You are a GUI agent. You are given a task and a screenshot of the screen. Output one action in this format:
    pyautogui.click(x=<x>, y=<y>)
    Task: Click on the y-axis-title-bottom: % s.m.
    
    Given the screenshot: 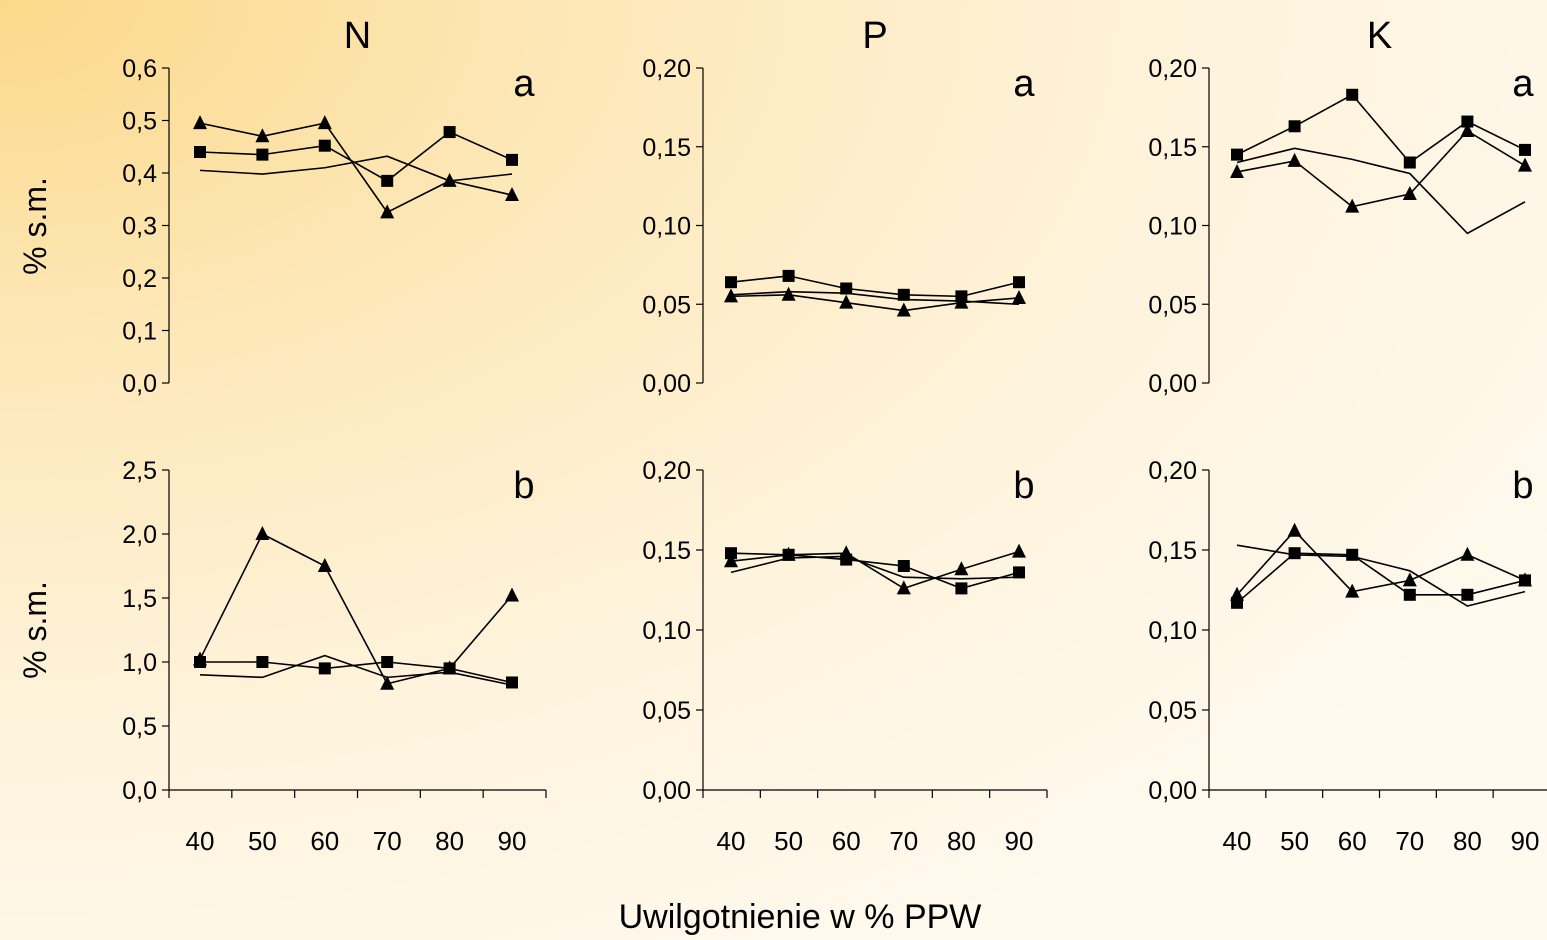 What is the action you would take?
    pyautogui.click(x=35, y=630)
    